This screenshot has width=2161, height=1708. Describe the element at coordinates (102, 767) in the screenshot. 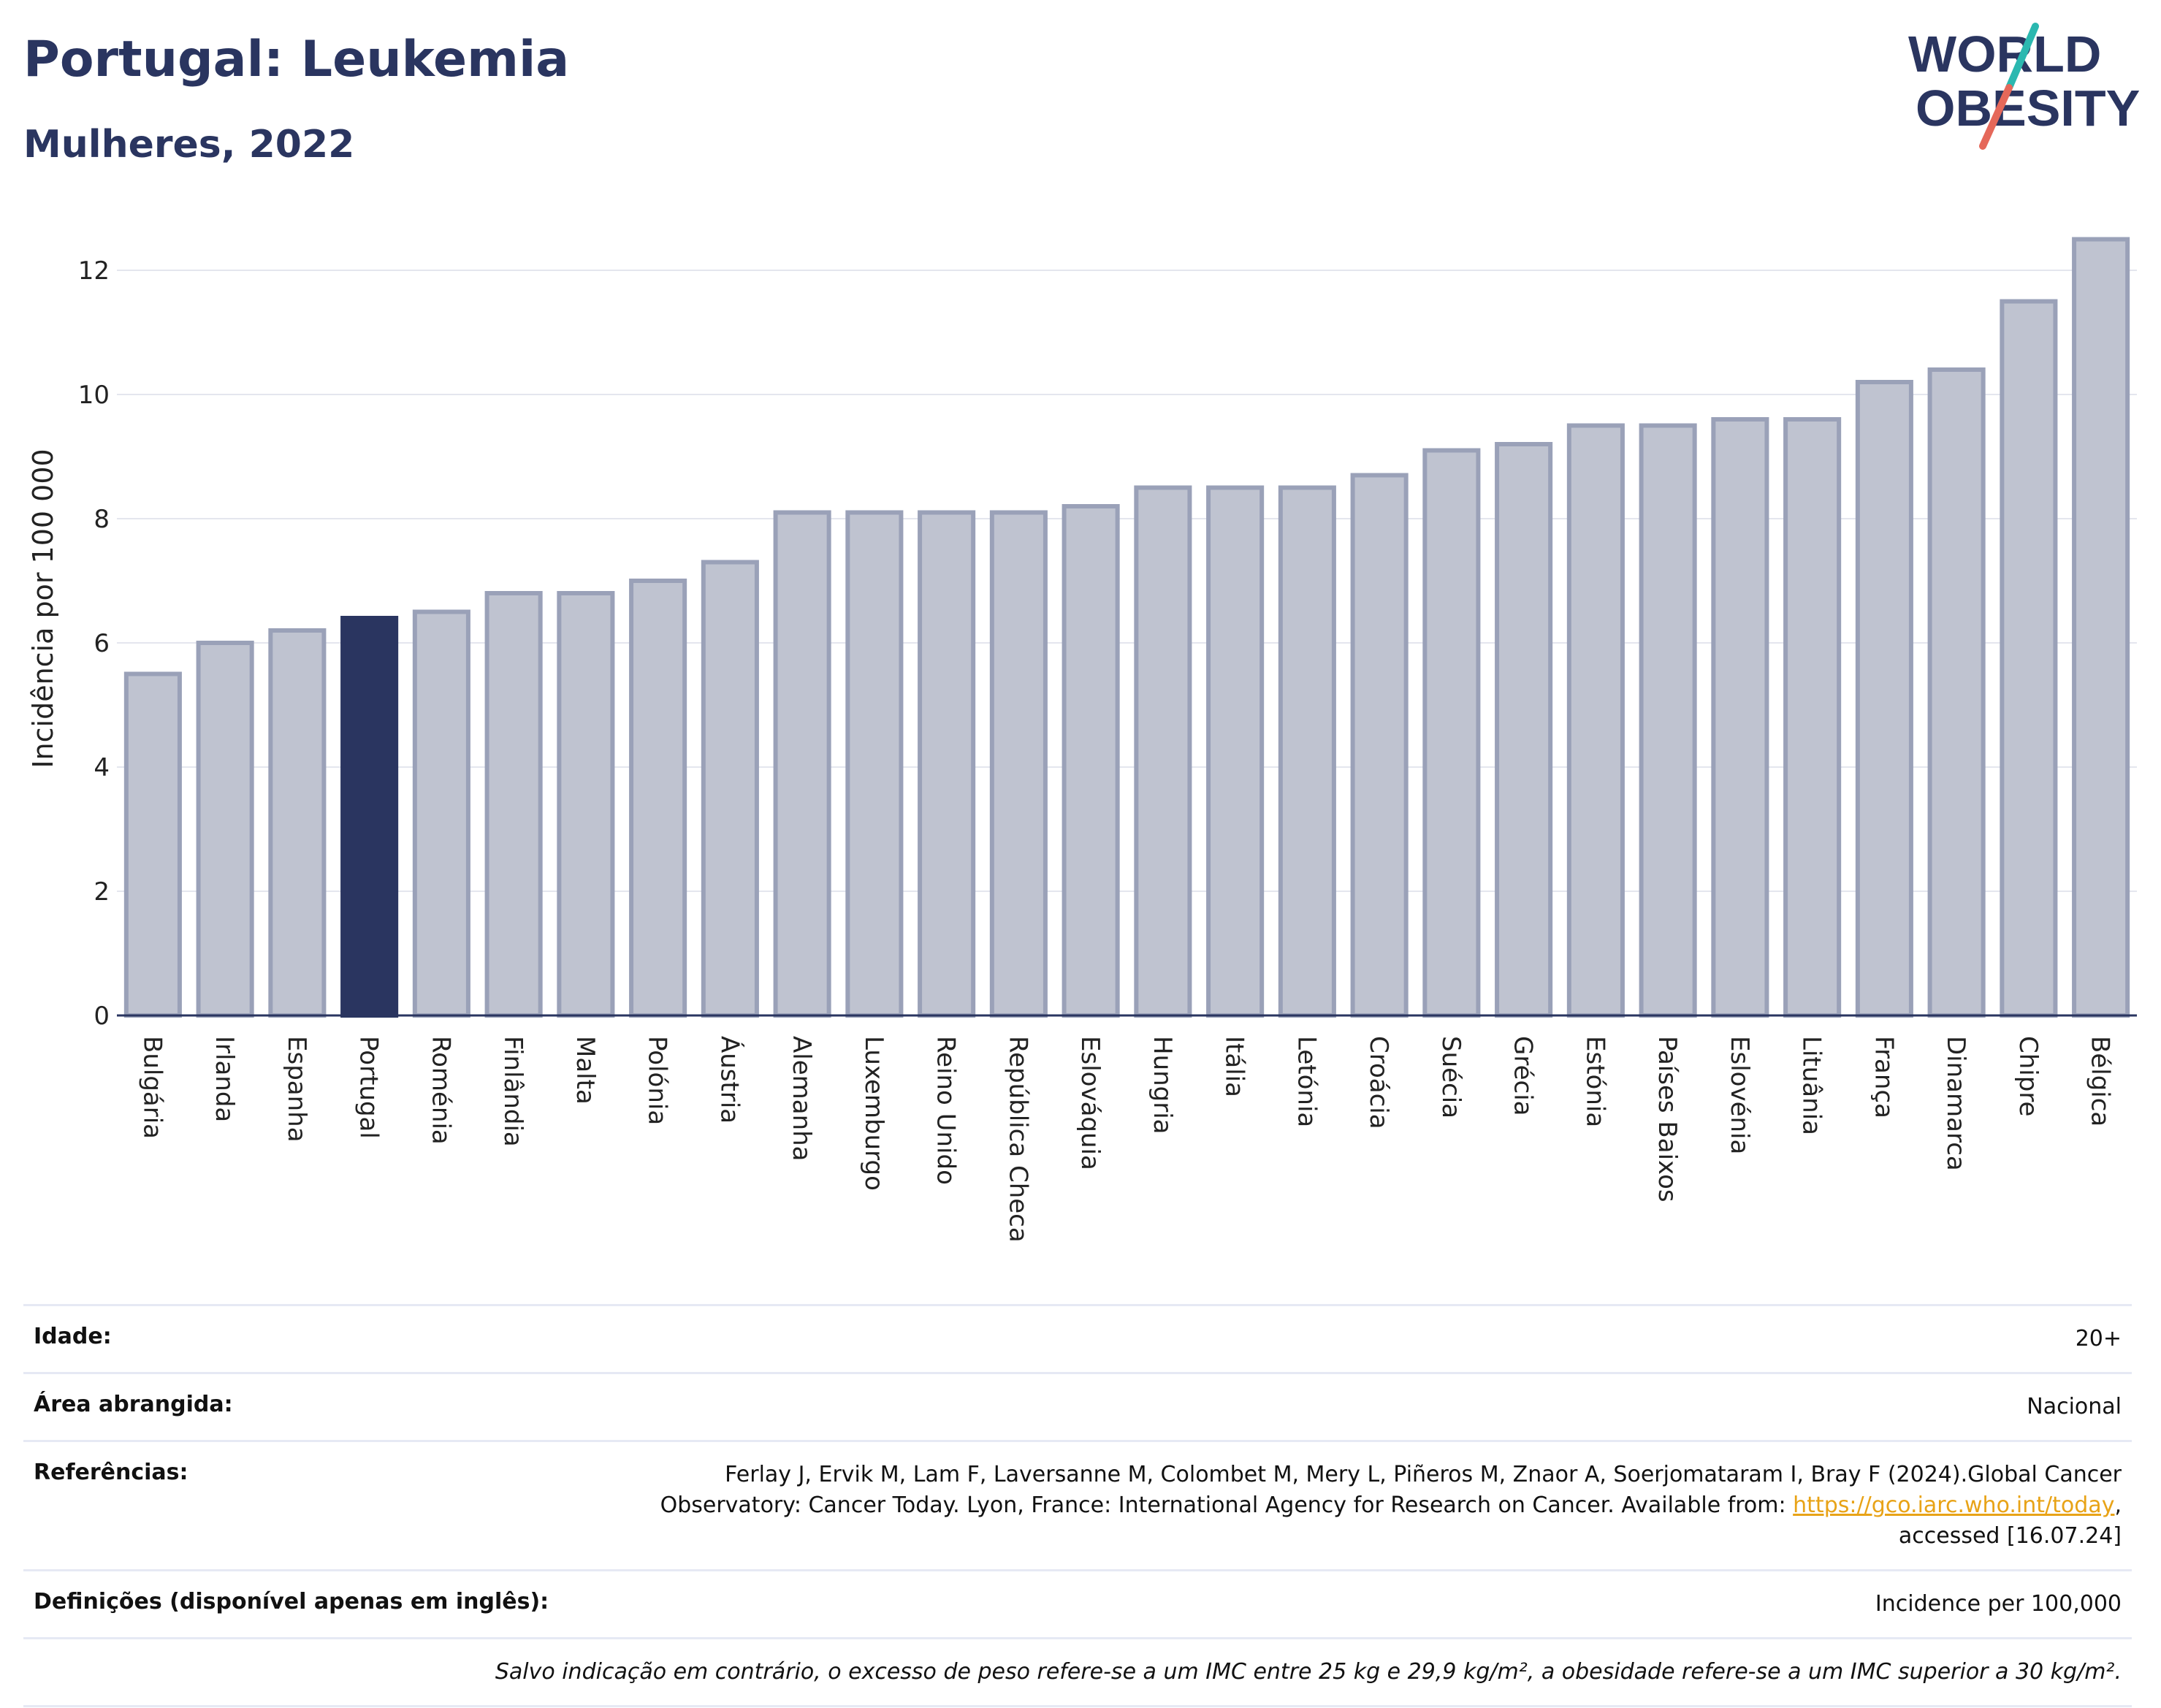

I see `y-tick-label: 4` at that location.